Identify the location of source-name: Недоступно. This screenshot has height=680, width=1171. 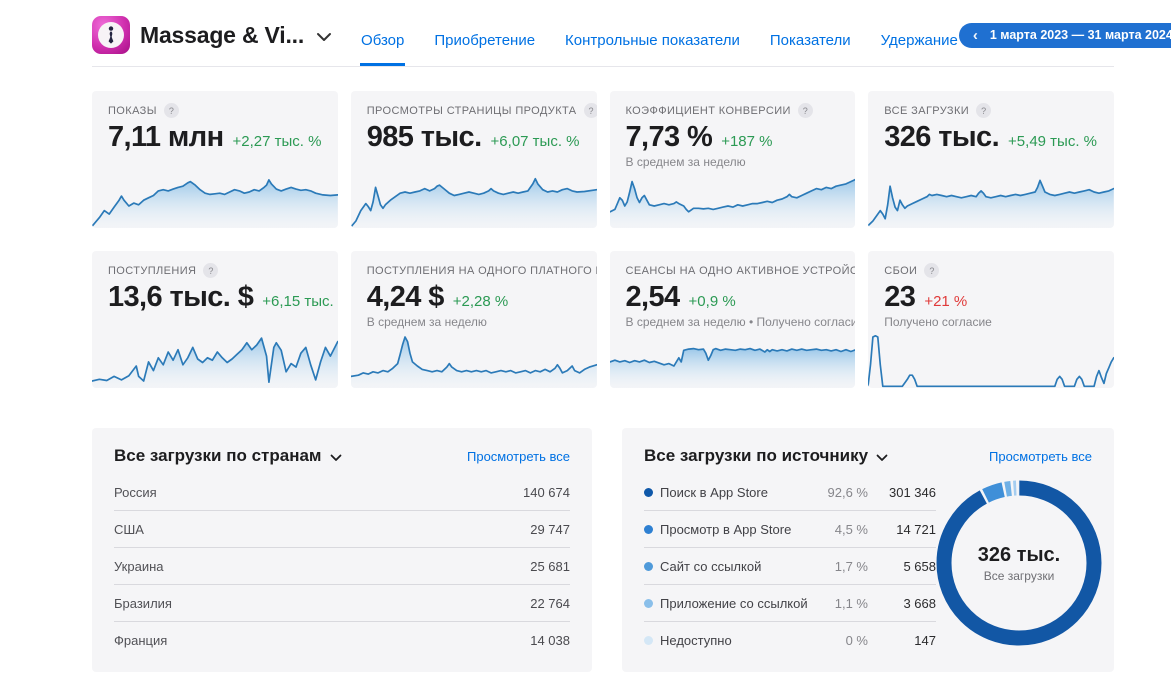
(696, 640).